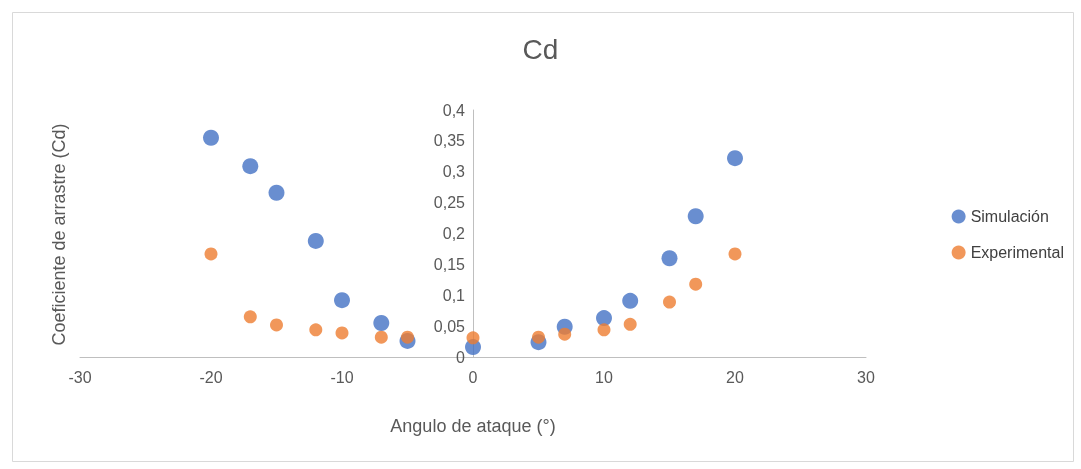  Describe the element at coordinates (454, 233) in the screenshot. I see `y-tick-label: 0,2` at that location.